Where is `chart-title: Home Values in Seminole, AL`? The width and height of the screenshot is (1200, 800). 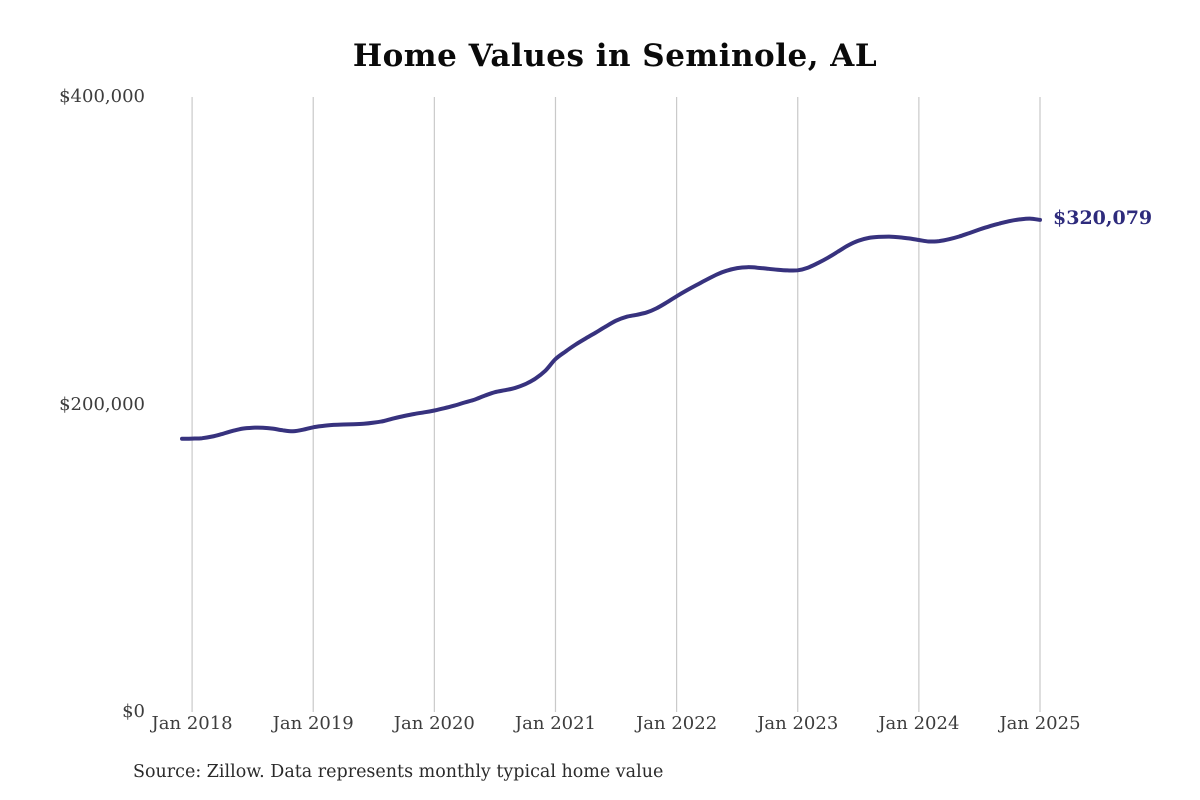
chart-title: Home Values in Seminole, AL is located at coordinates (615, 56).